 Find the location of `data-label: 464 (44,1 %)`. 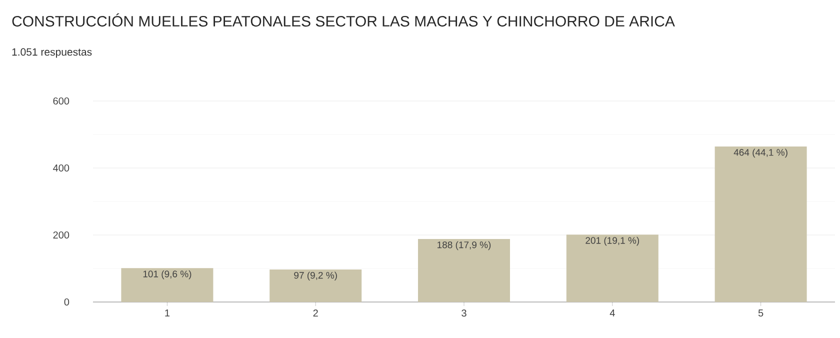

data-label: 464 (44,1 %) is located at coordinates (761, 153).